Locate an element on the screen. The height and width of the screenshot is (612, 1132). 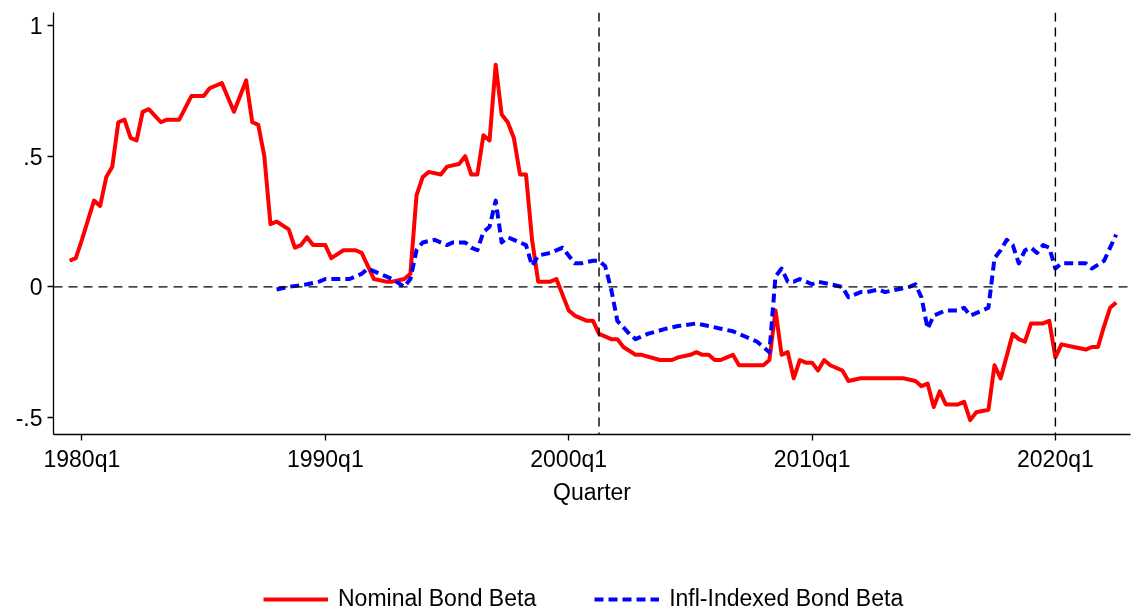
y-tick-label: .5 is located at coordinates (33, 156).